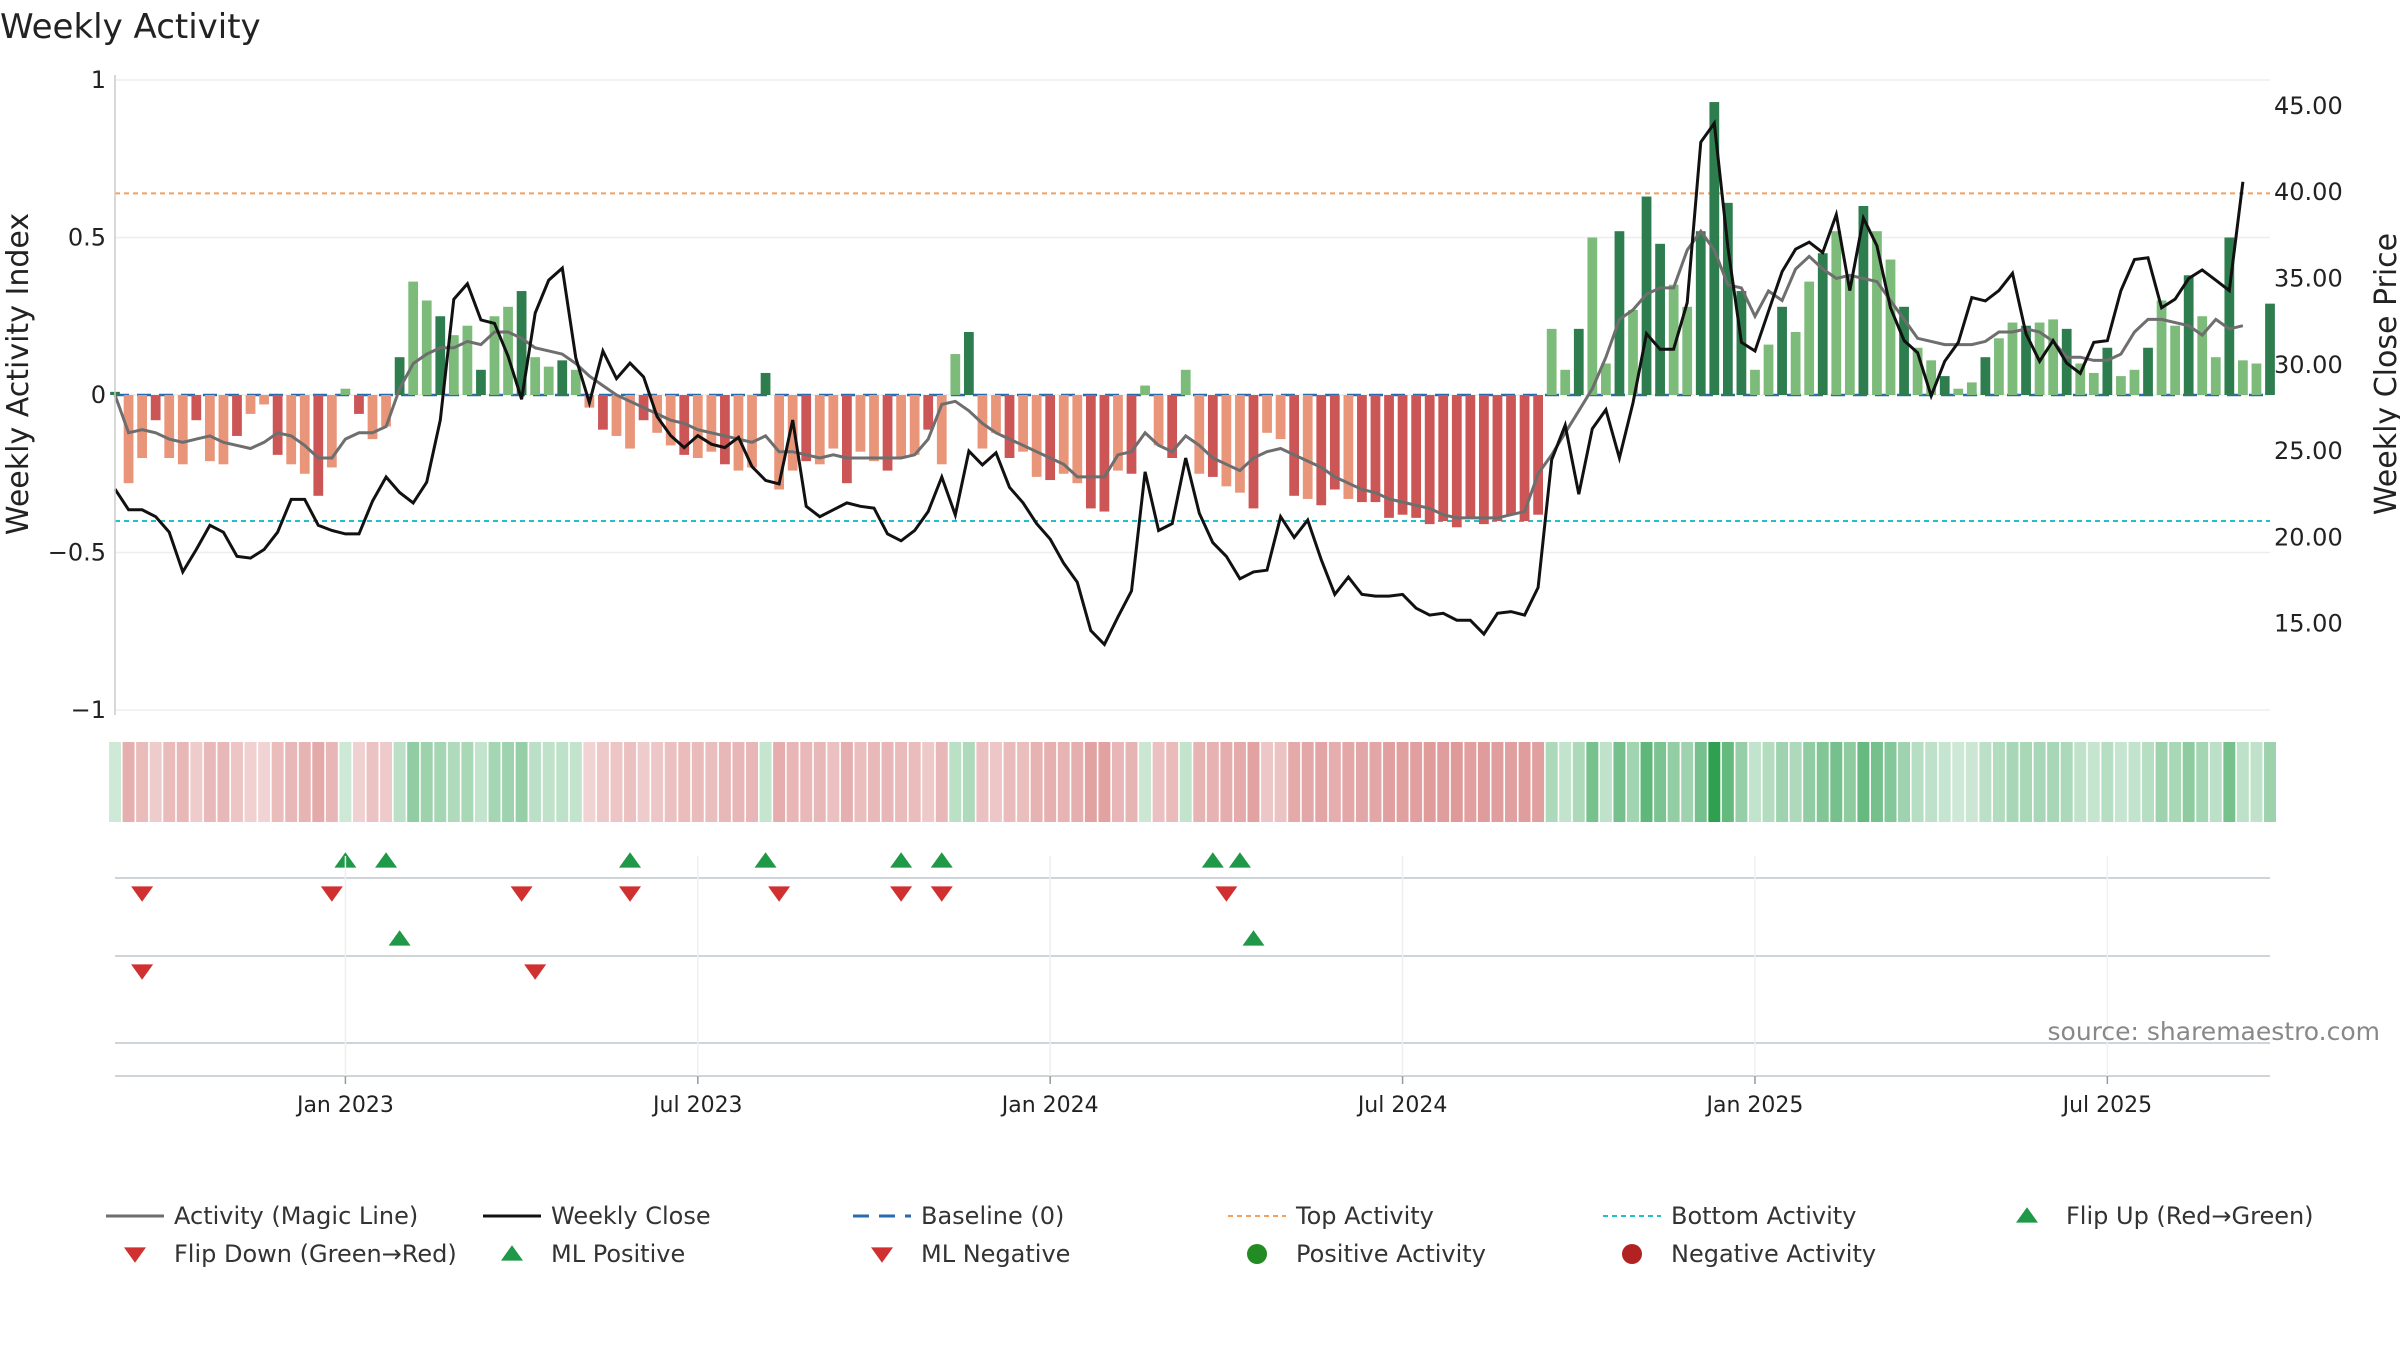  Describe the element at coordinates (992, 1216) in the screenshot. I see `legend-label: Baseline (0)` at that location.